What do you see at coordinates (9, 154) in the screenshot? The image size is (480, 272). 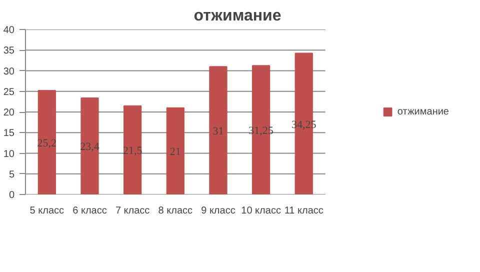 I see `y-tick-label: 10` at bounding box center [9, 154].